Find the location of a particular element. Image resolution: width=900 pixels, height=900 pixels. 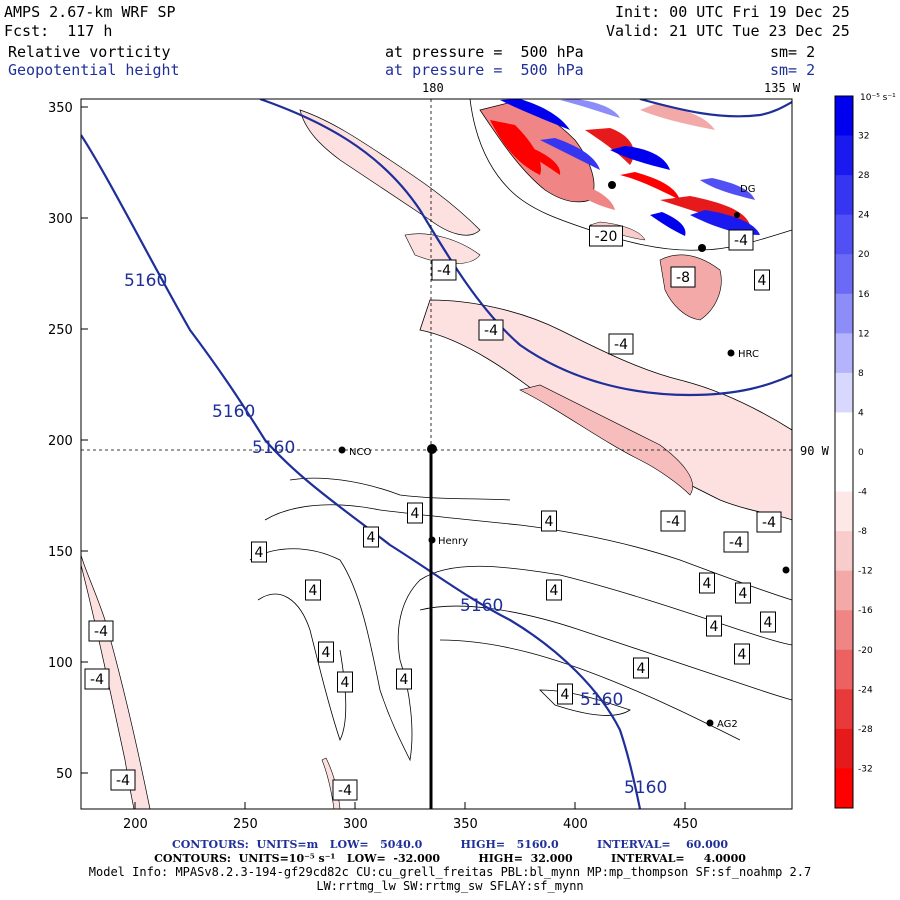

colorbar: 32 28 24 20 16 12 8 4 0 -4 -8 -12 -16 -20 -24 -28 -32 is located at coordinates (853, 452).